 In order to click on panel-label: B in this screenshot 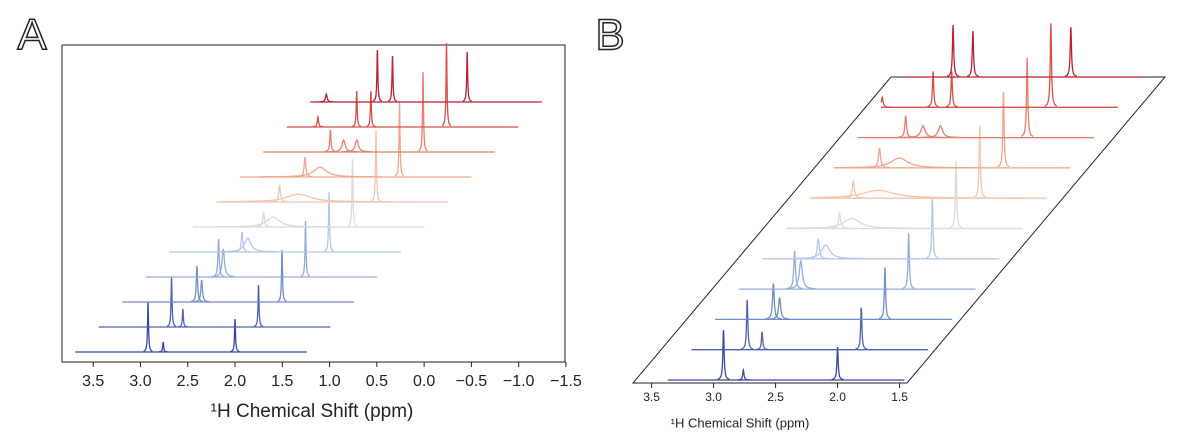, I will do `click(609, 35)`.